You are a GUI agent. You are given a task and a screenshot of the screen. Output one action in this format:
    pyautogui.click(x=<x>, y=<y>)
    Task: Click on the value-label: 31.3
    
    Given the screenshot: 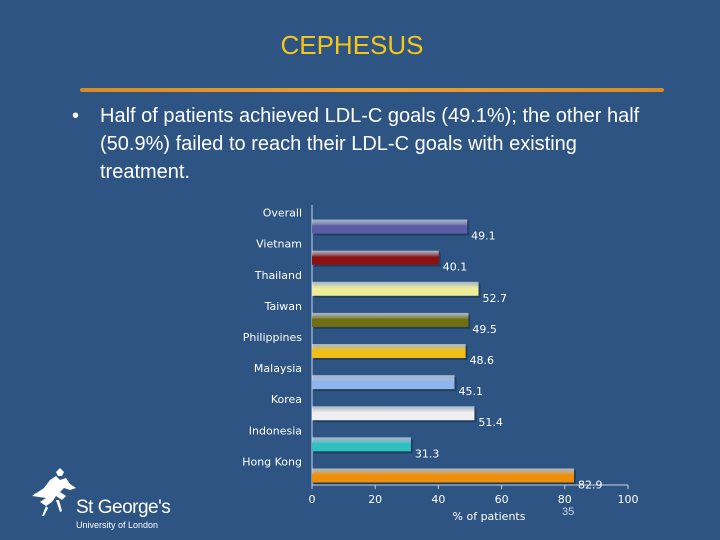 What is the action you would take?
    pyautogui.click(x=427, y=453)
    